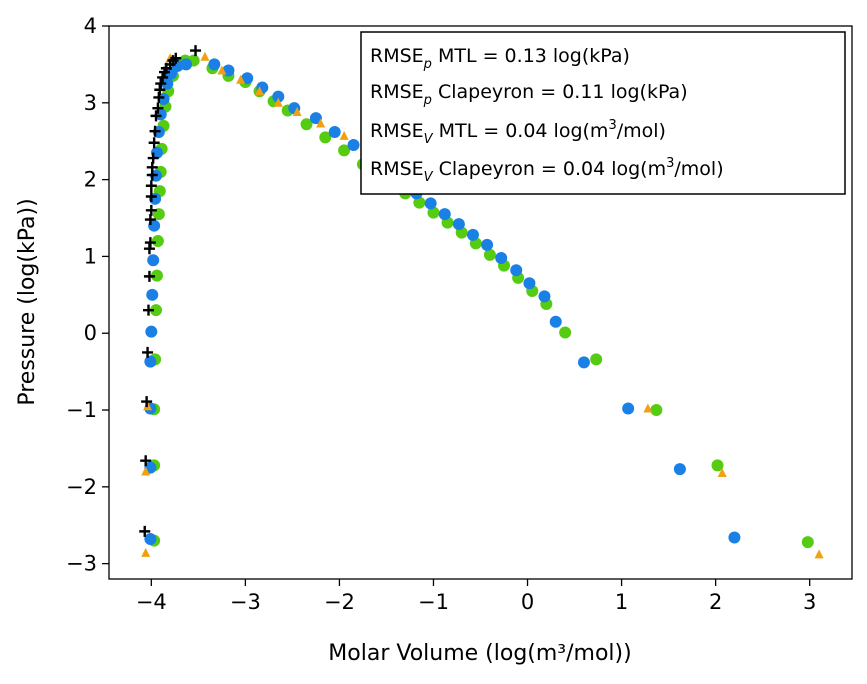  I want to click on y-tick-label: −2, so click(81, 487).